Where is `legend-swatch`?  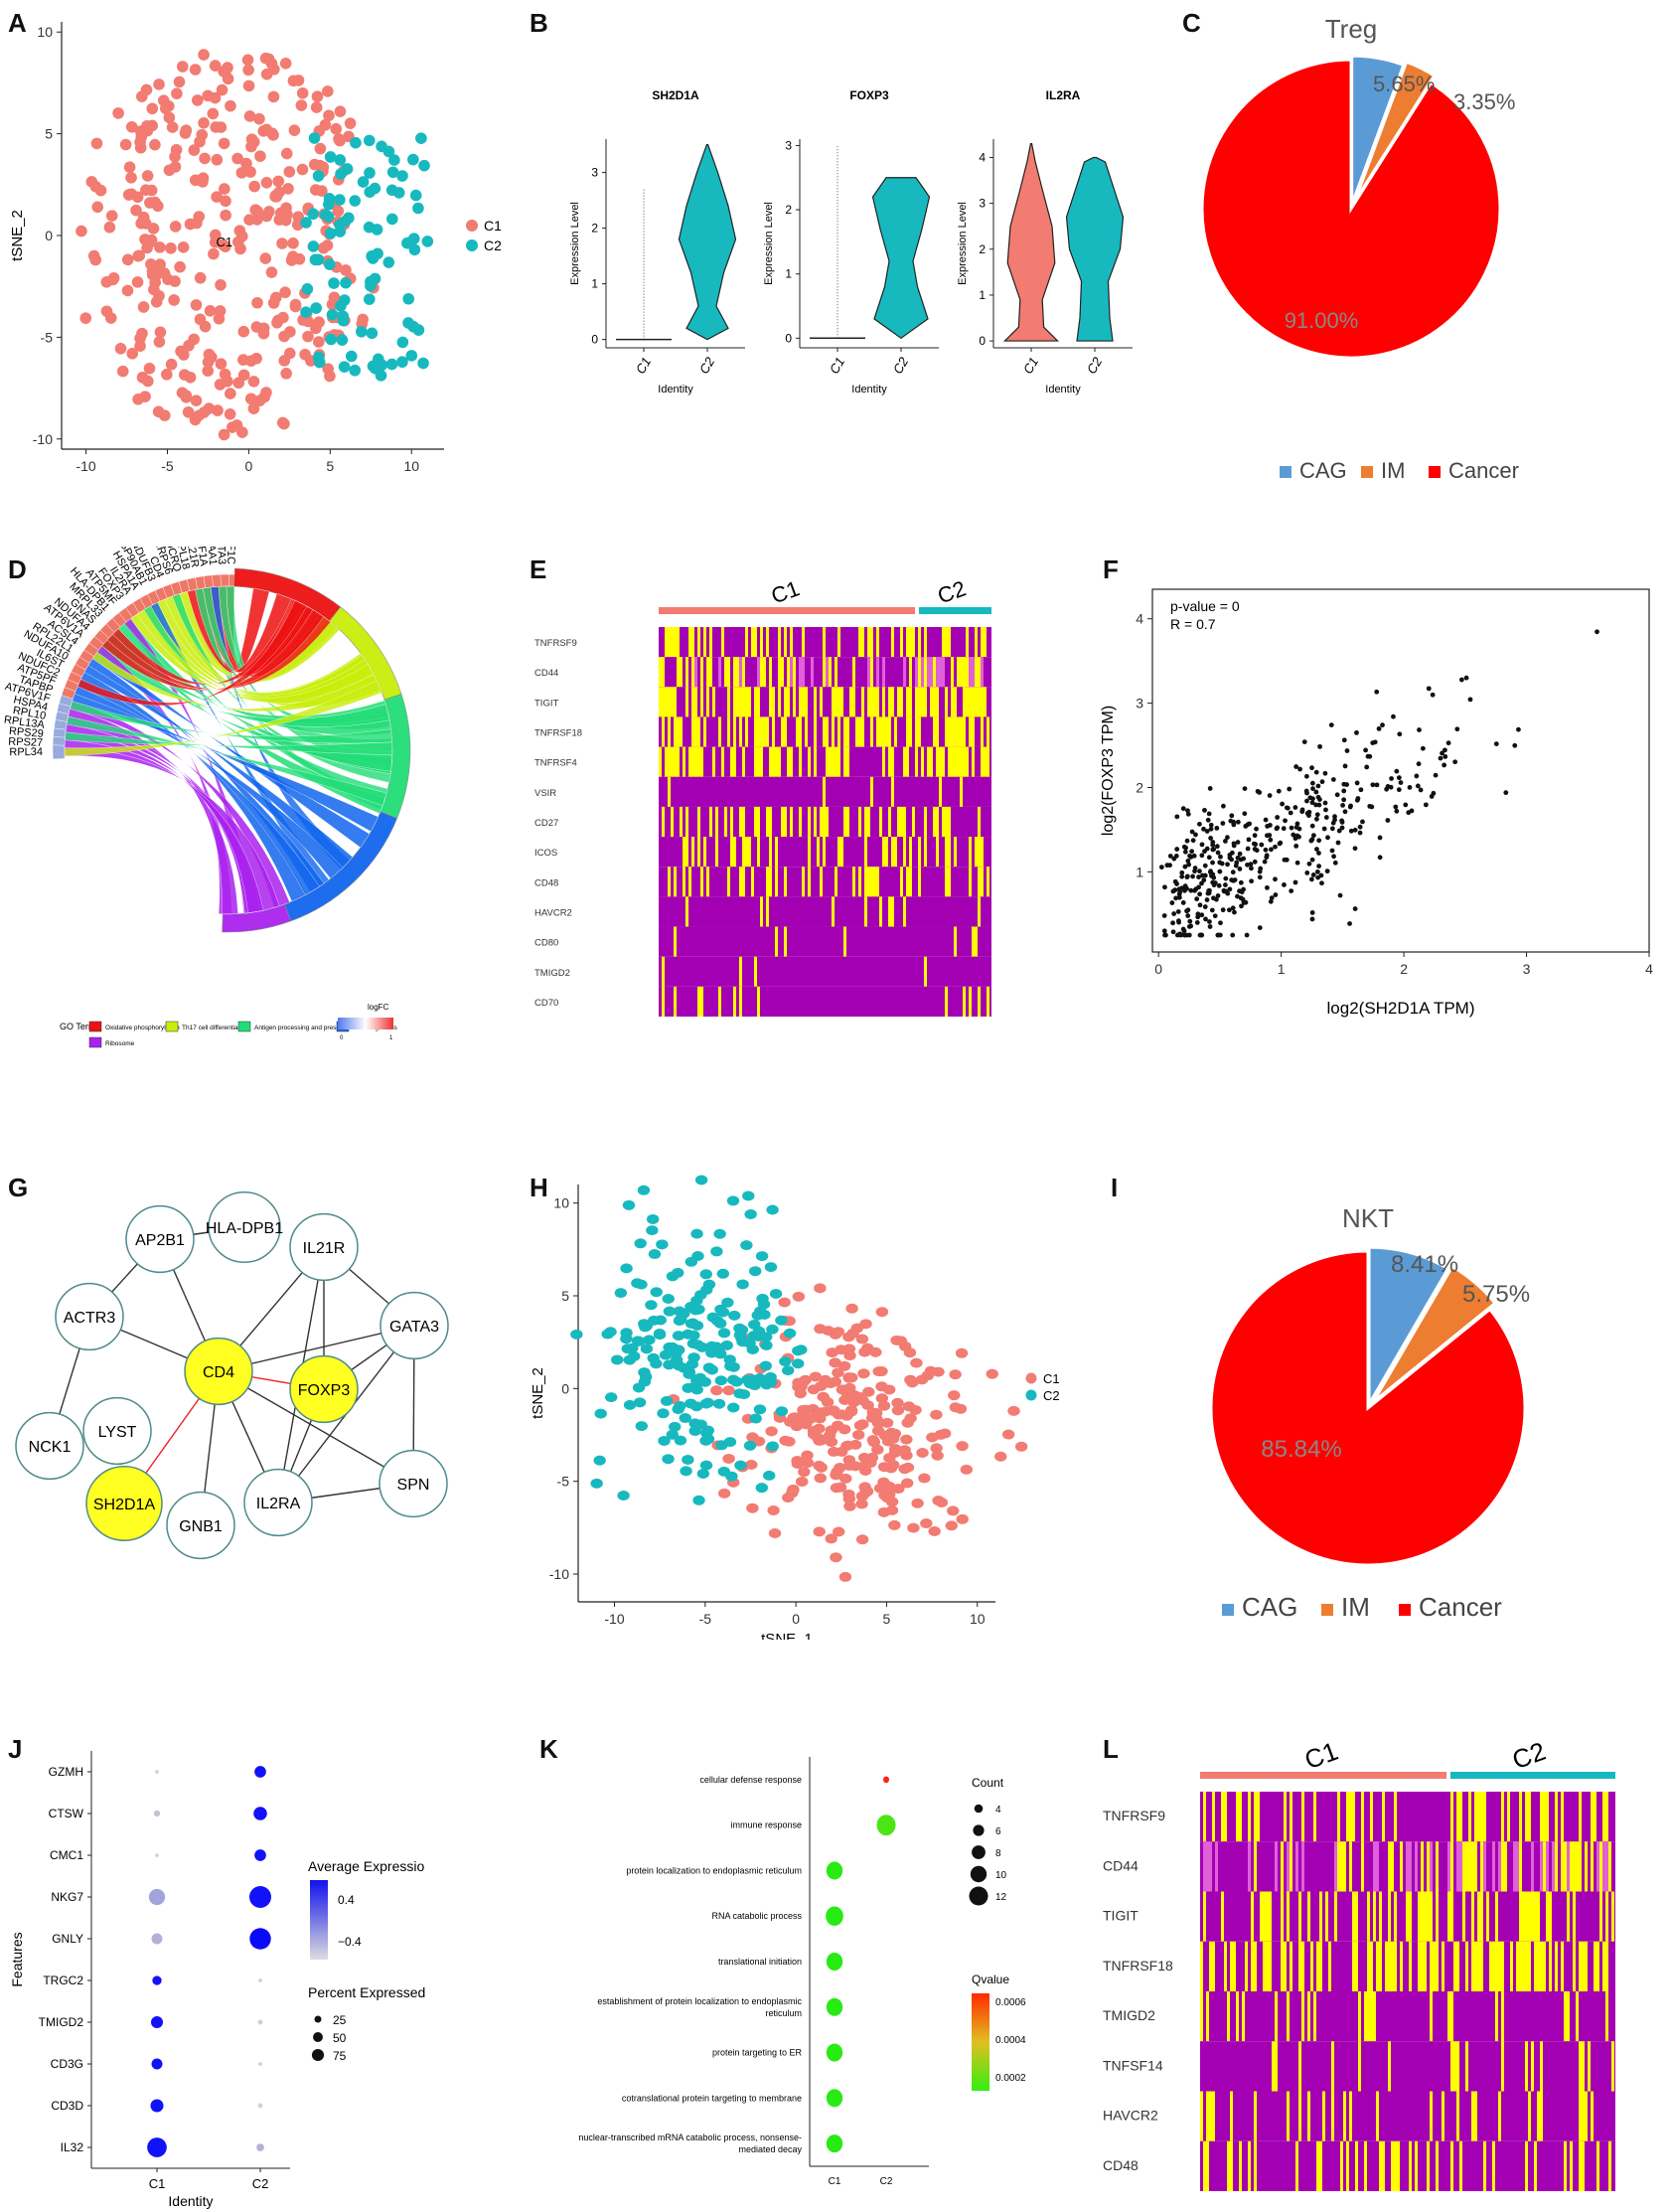
legend-swatch is located at coordinates (172, 1026).